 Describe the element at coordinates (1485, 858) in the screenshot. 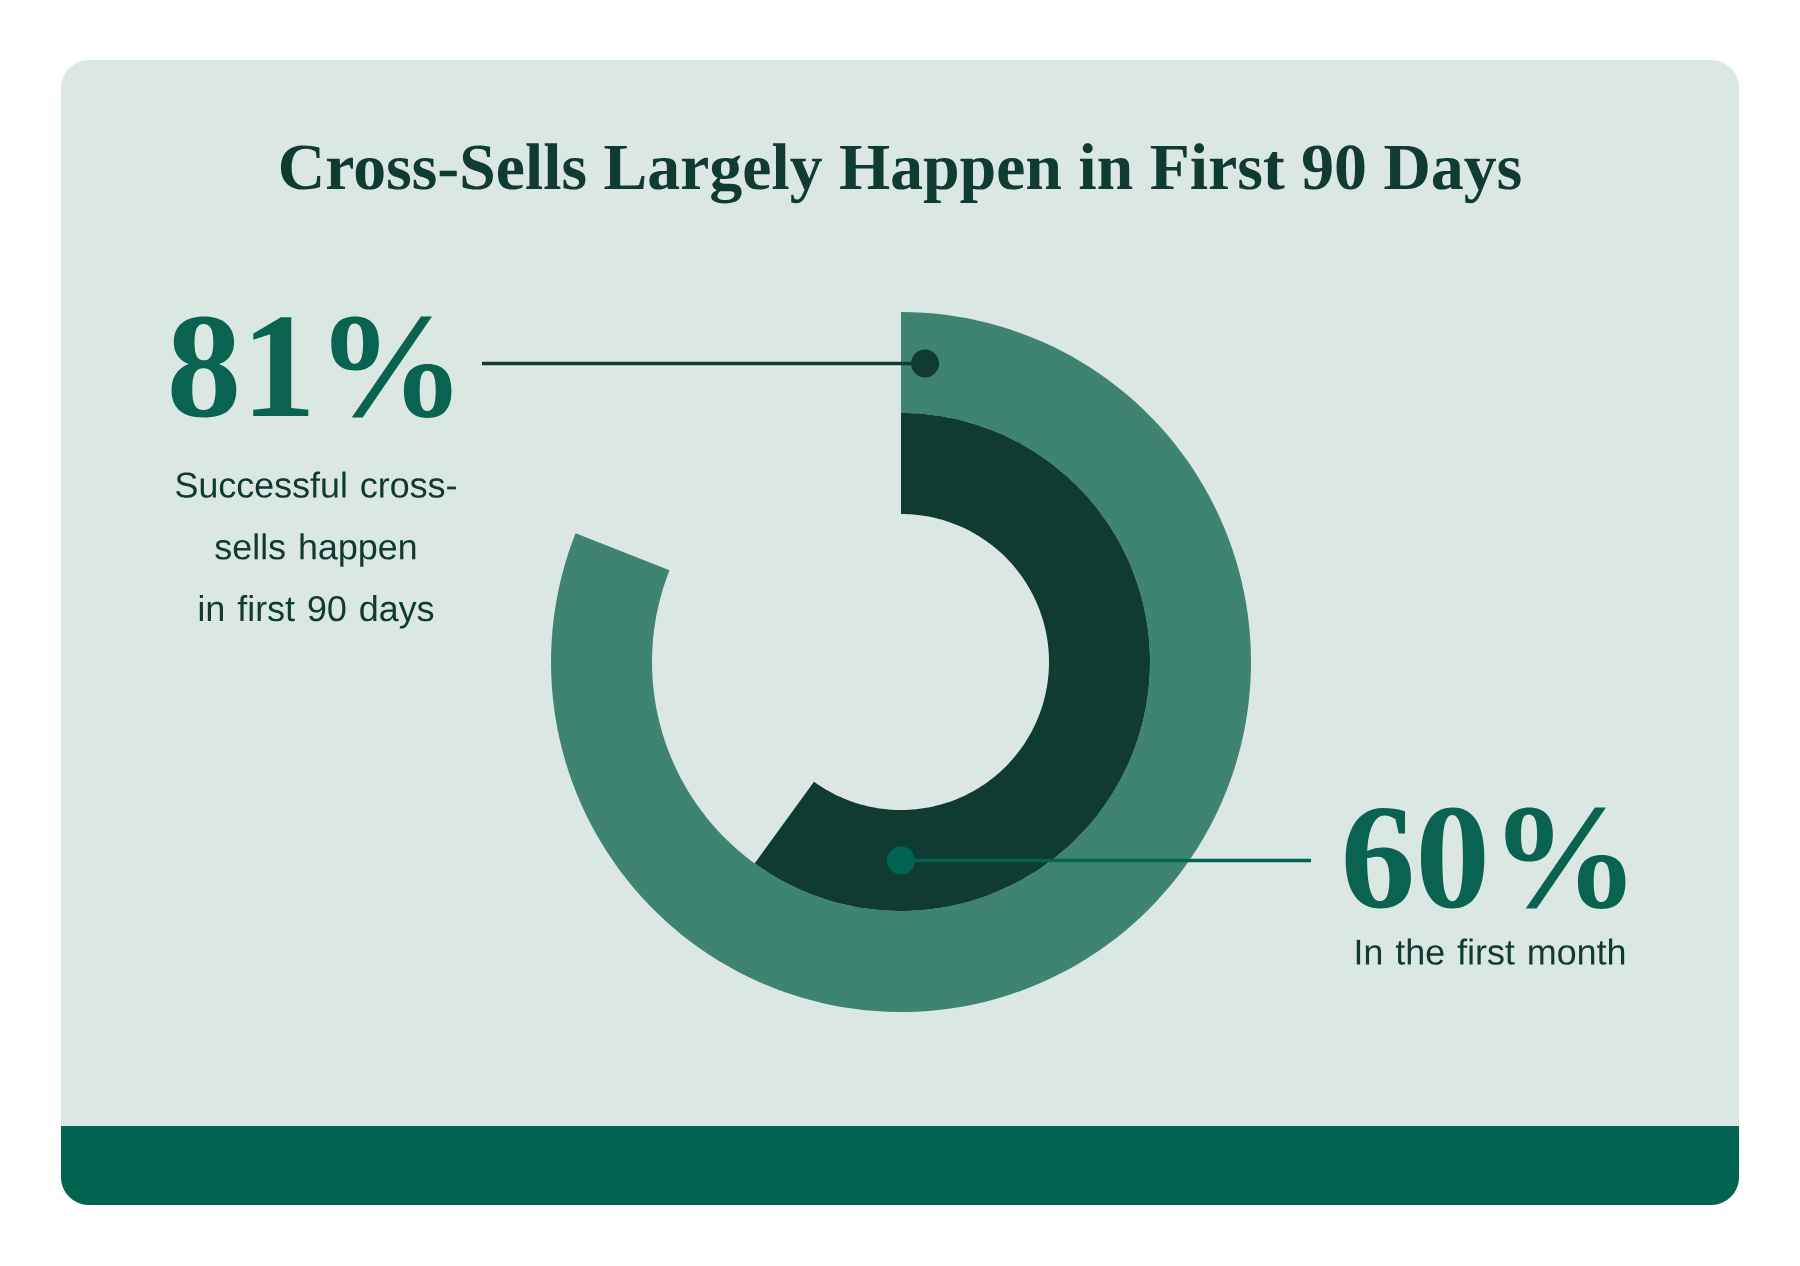

I see `data-label: 60%` at that location.